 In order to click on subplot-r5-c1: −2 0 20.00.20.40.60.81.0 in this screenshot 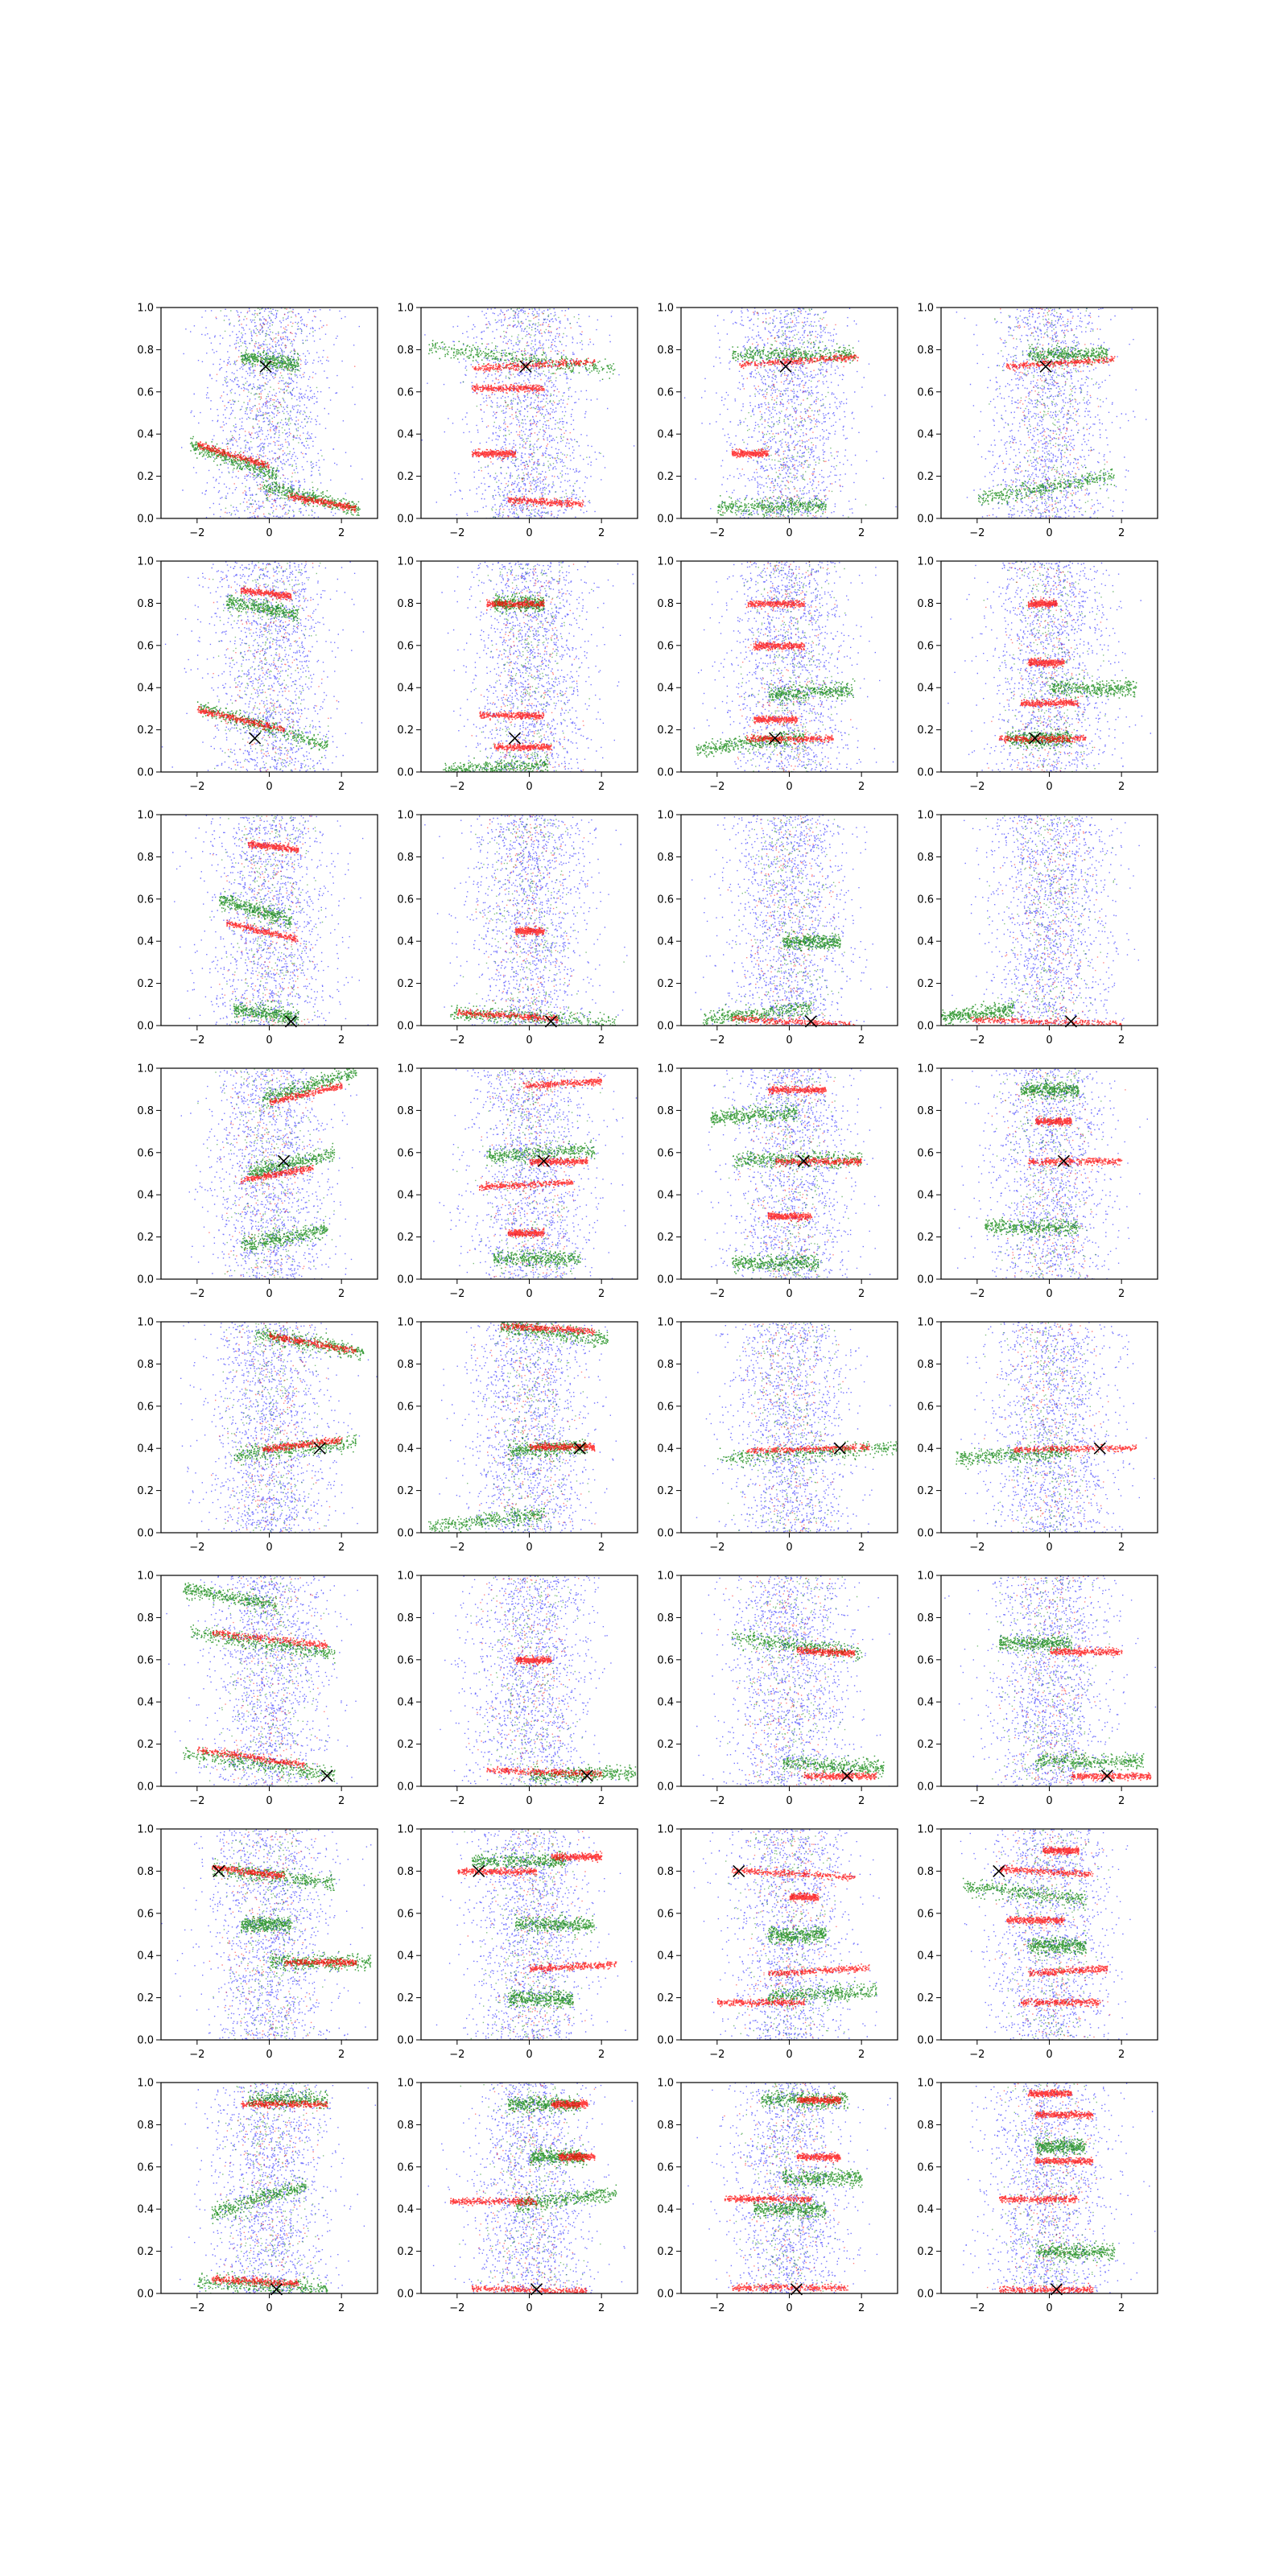, I will do `click(257, 1435)`.